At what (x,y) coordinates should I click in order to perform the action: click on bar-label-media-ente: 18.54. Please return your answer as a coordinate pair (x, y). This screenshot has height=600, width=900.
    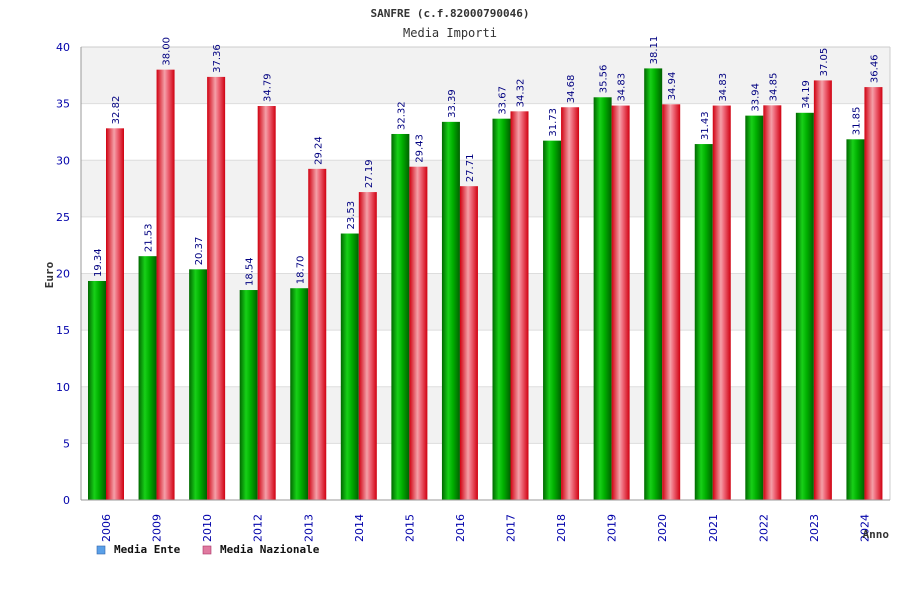
    Looking at the image, I should click on (250, 271).